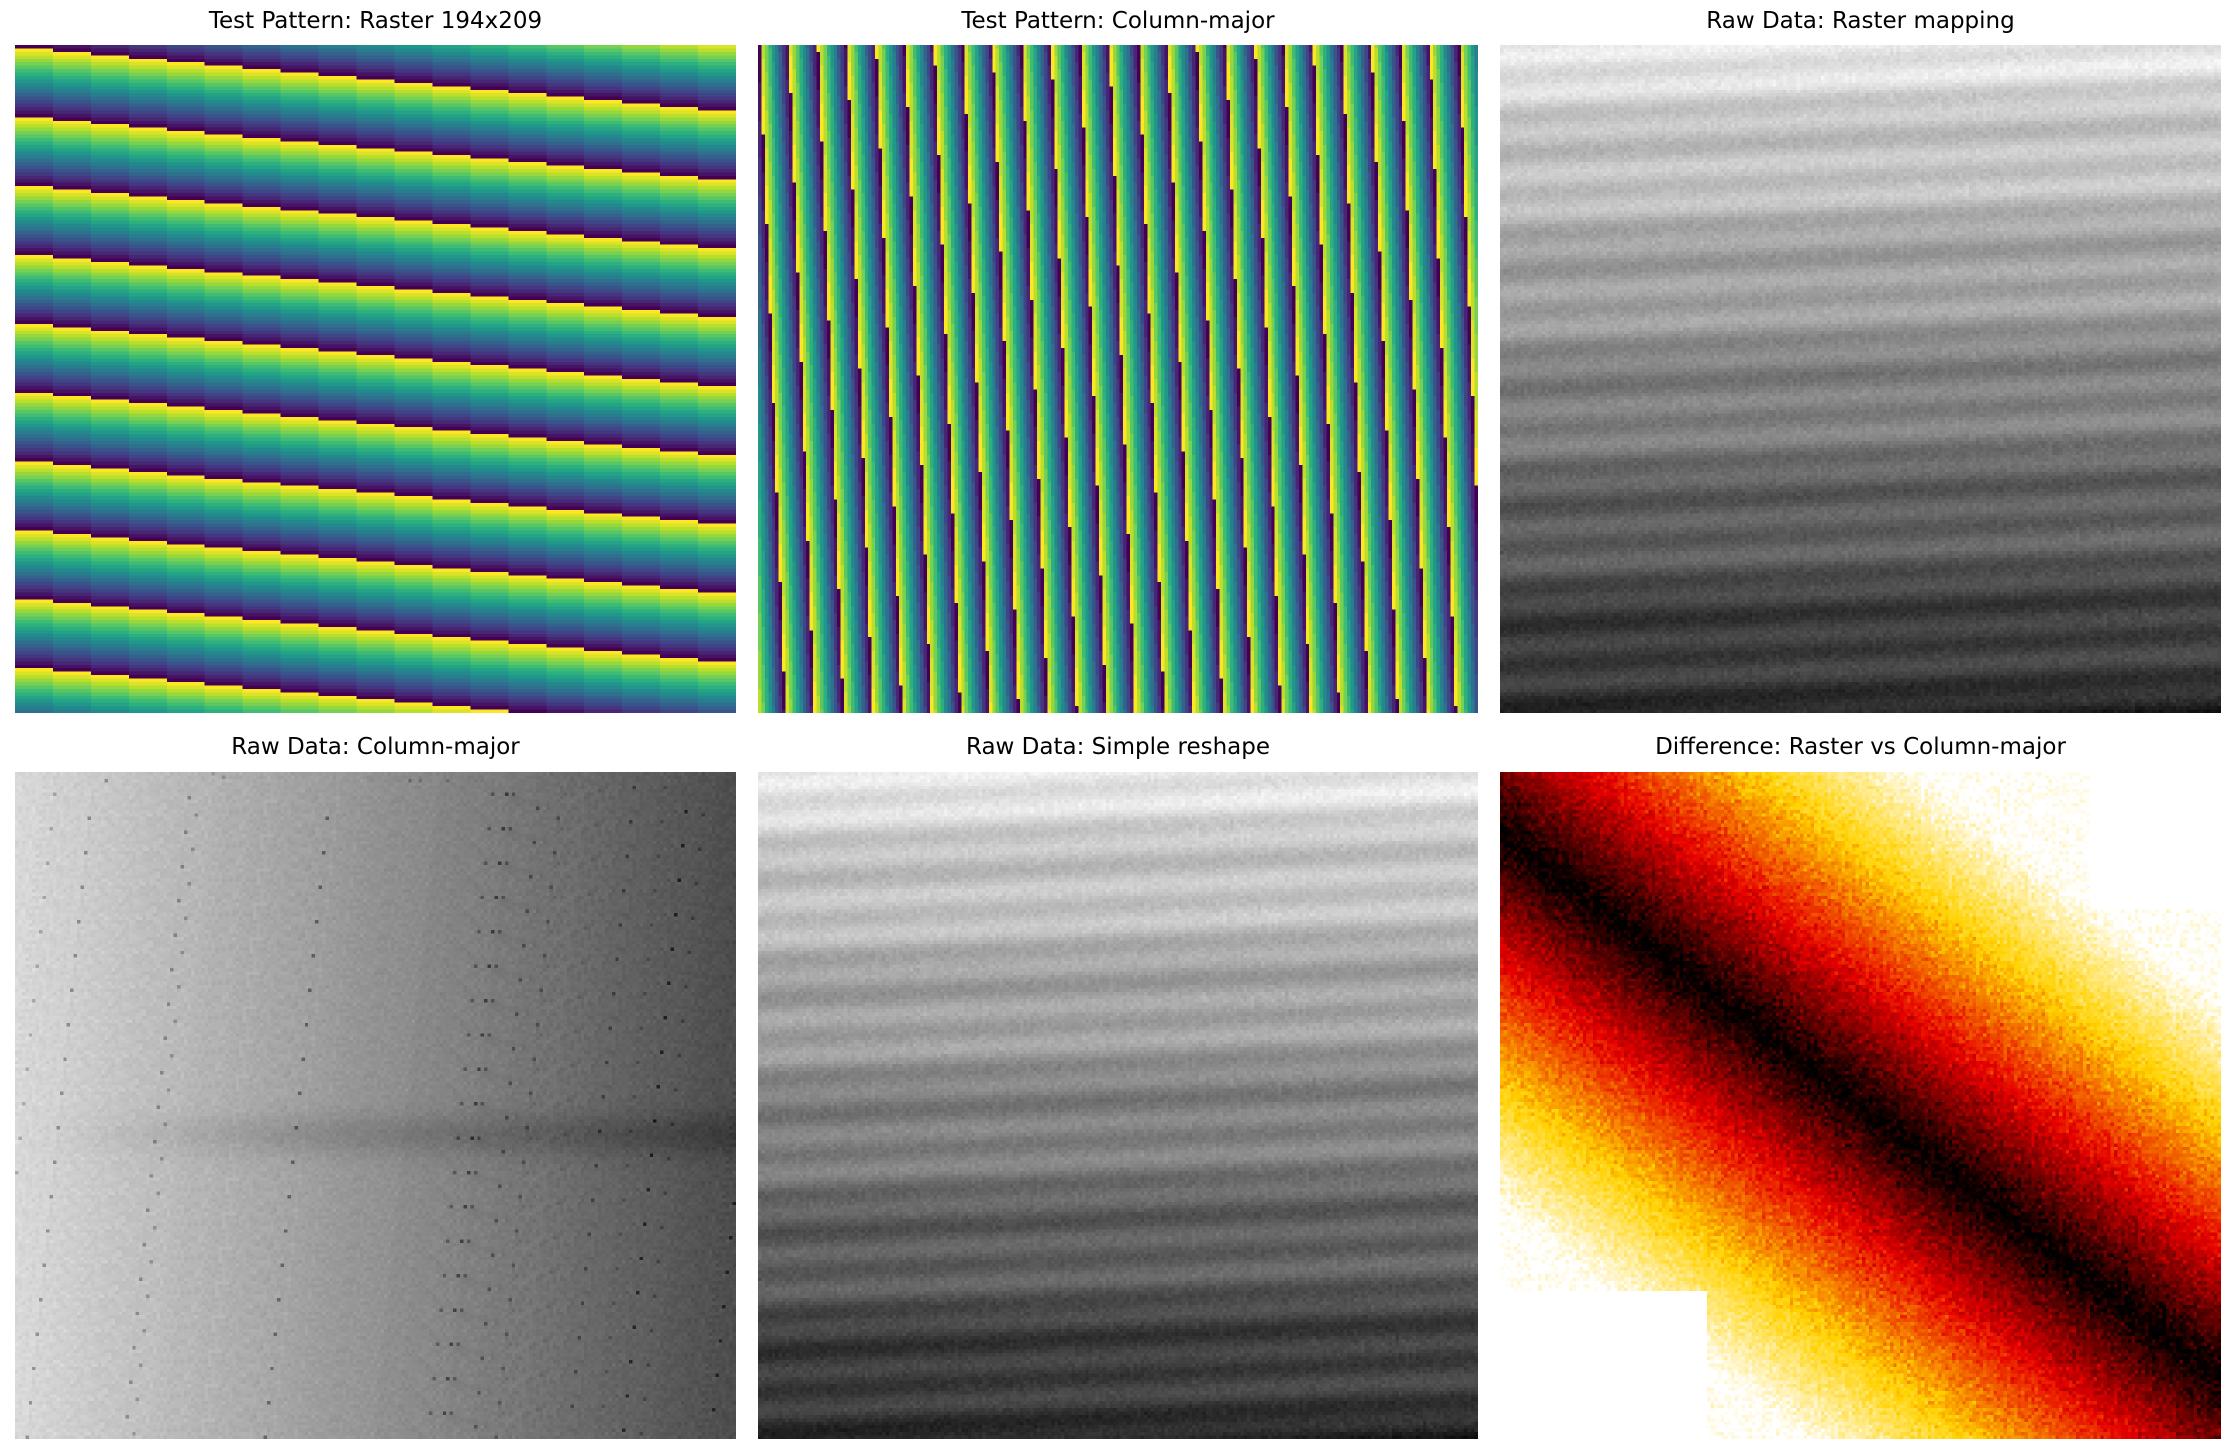 The width and height of the screenshot is (2235, 1456). What do you see at coordinates (1860, 747) in the screenshot?
I see `panel-title: Difference: Raster vs Column-major` at bounding box center [1860, 747].